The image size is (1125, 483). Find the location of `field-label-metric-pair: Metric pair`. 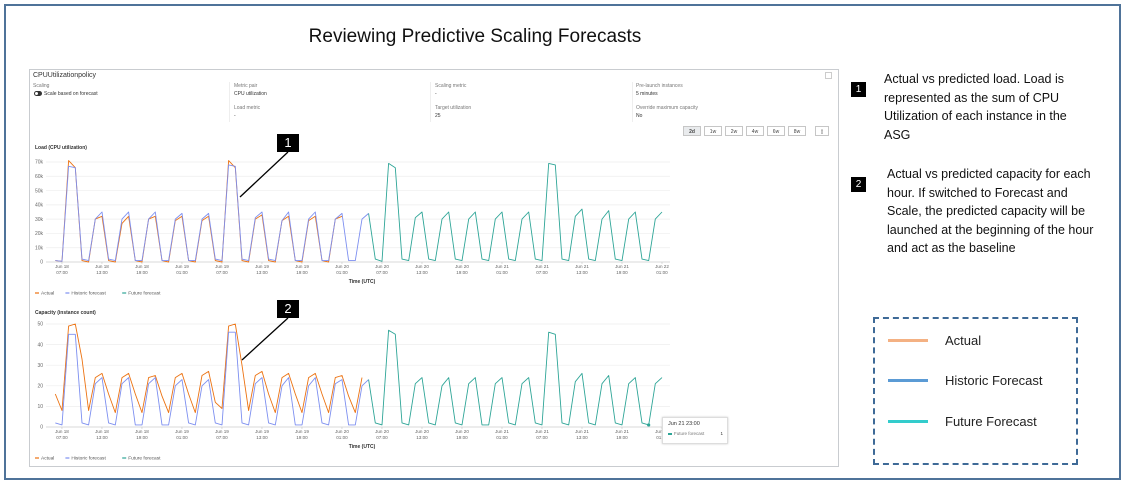

field-label-metric-pair: Metric pair is located at coordinates (246, 86).